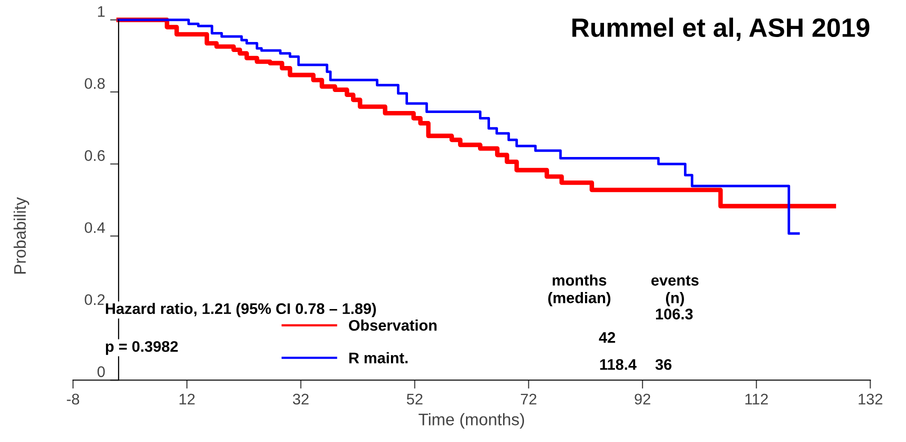 The width and height of the screenshot is (906, 442). What do you see at coordinates (142, 348) in the screenshot?
I see `annotation: p = 0.3982` at bounding box center [142, 348].